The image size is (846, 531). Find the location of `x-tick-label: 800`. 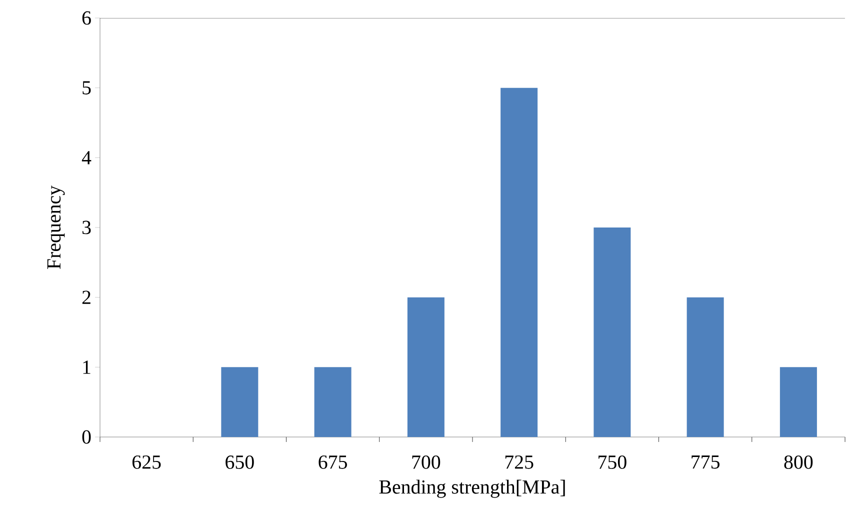

x-tick-label: 800 is located at coordinates (798, 462).